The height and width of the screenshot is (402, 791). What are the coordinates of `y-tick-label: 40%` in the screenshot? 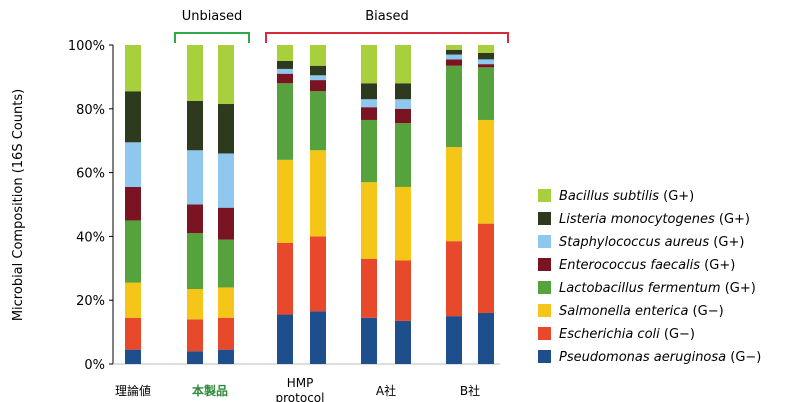 It's located at (90, 237).